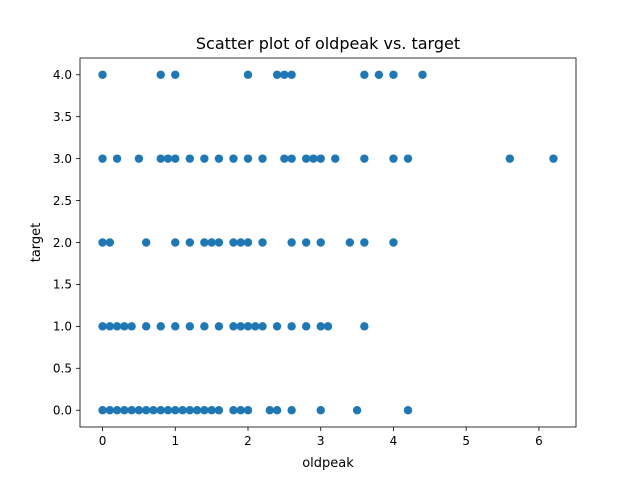  Describe the element at coordinates (328, 463) in the screenshot. I see `x-axis-label: oldpeak` at that location.